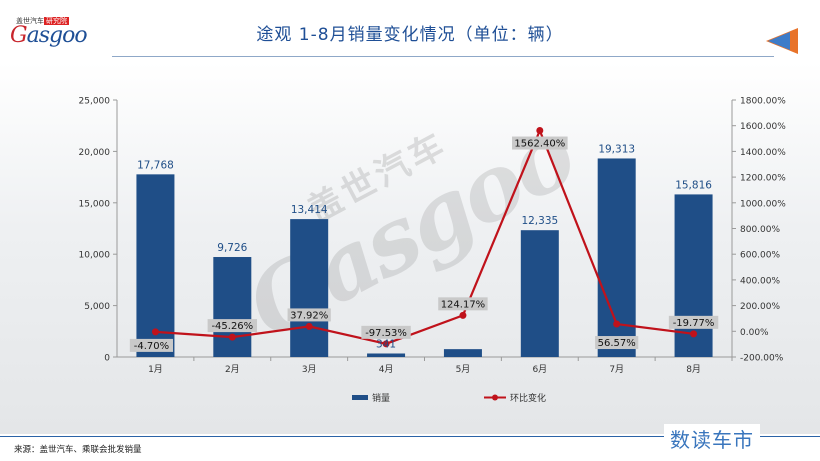 The height and width of the screenshot is (461, 820). What do you see at coordinates (495, 397) in the screenshot?
I see `legend-marker-line` at bounding box center [495, 397].